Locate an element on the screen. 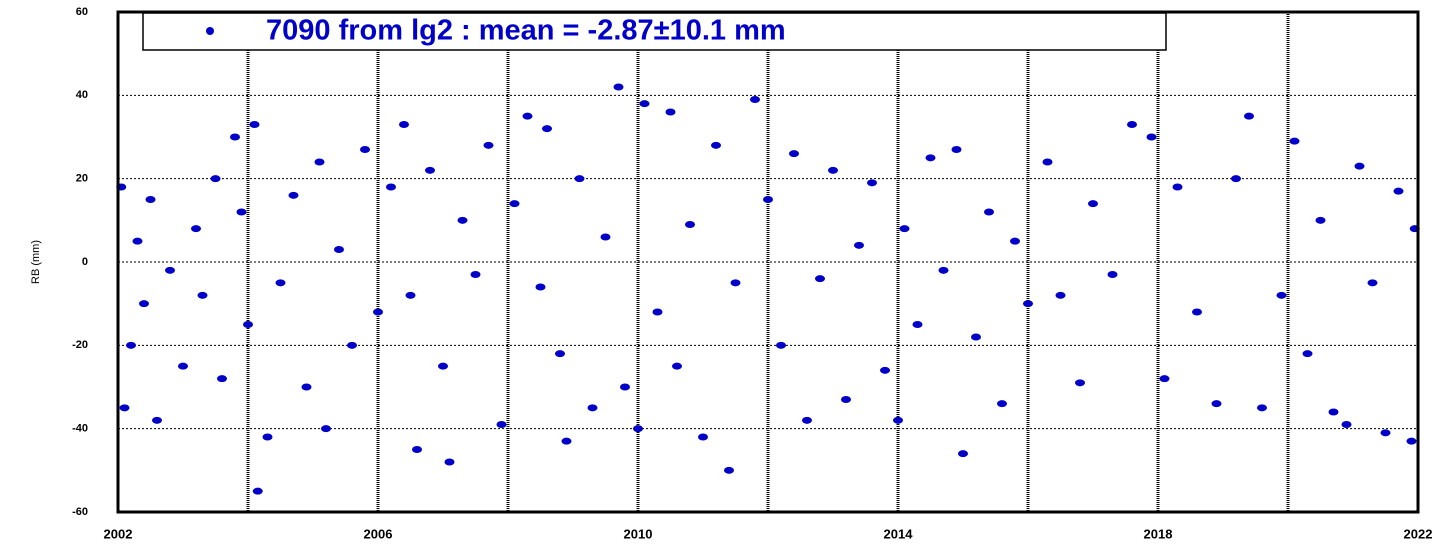 Image resolution: width=1453 pixels, height=544 pixels. x-tick-label: 2002 is located at coordinates (118, 533).